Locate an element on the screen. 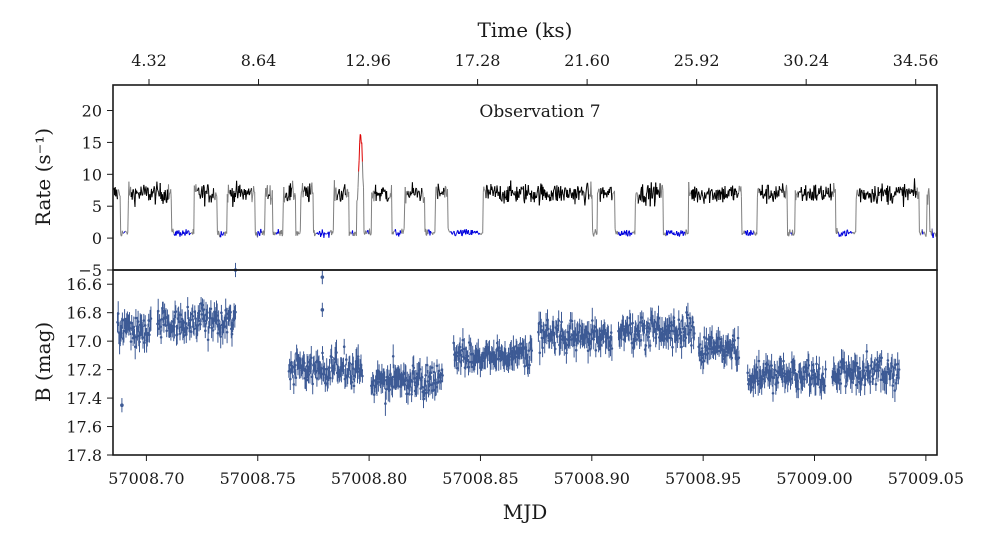  mjd-tick-label: 57008.75 is located at coordinates (258, 478).